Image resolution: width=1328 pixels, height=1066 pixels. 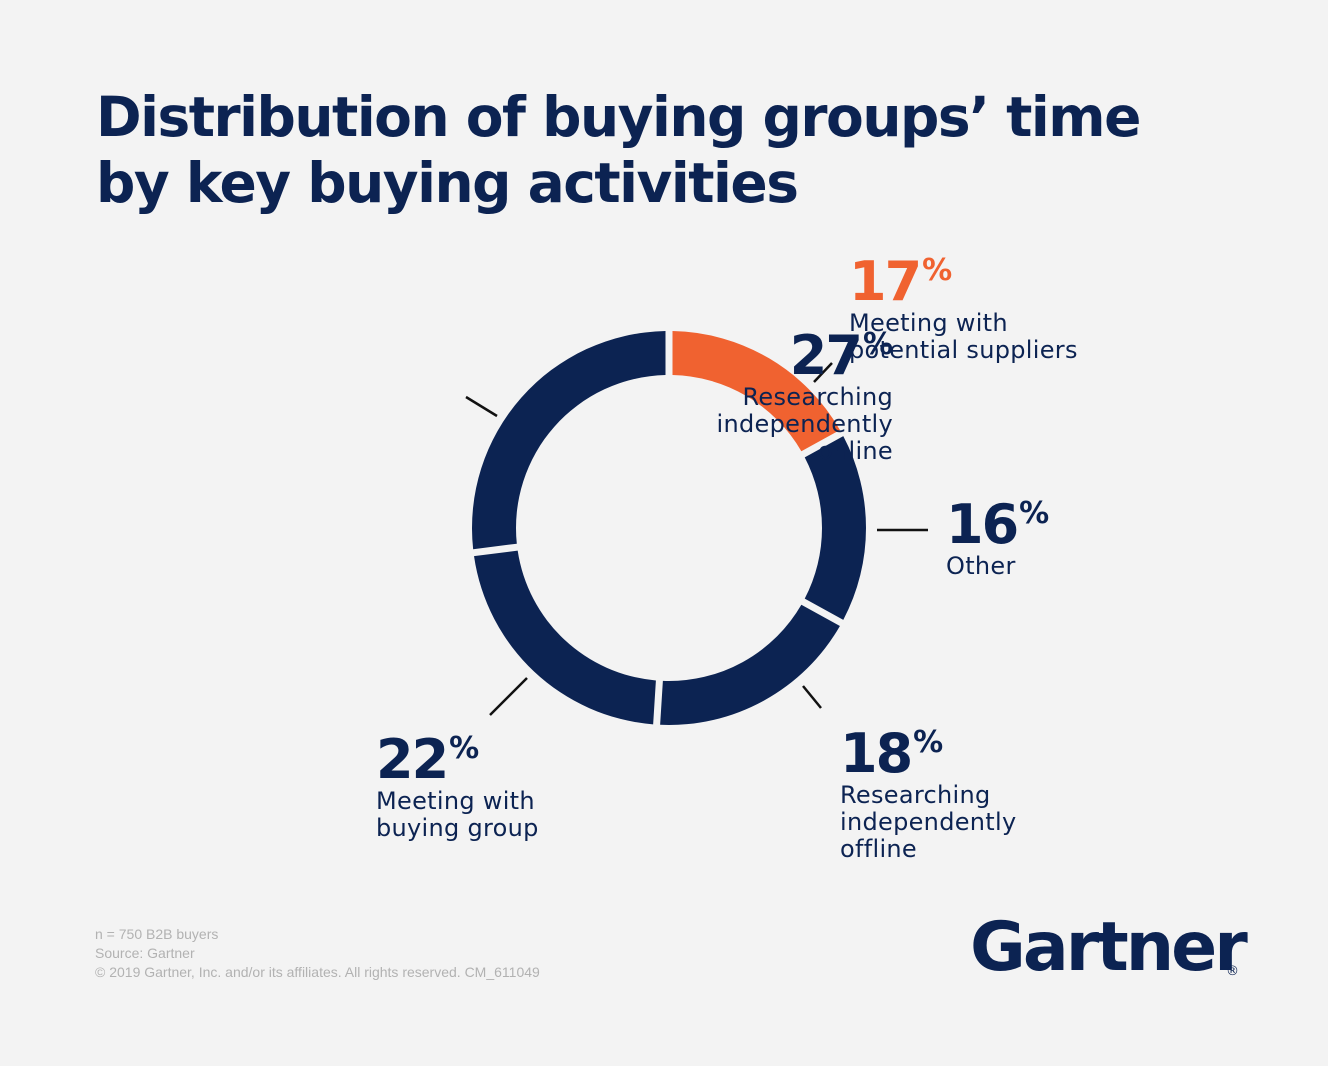 I want to click on slice-value-number: 22, so click(x=412, y=759).